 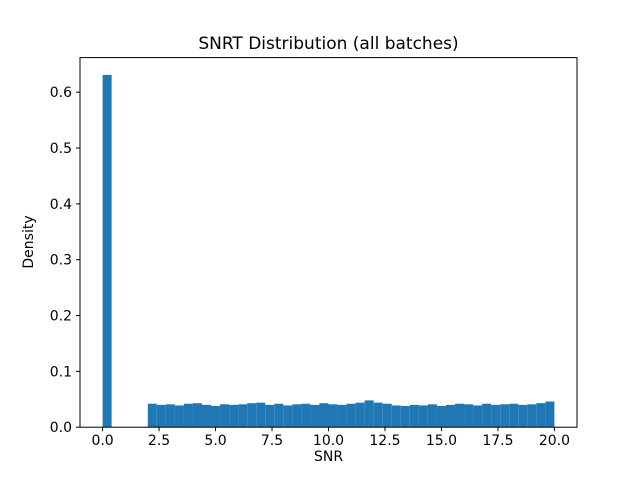 I want to click on x-tick-label: 15.0, so click(x=441, y=441).